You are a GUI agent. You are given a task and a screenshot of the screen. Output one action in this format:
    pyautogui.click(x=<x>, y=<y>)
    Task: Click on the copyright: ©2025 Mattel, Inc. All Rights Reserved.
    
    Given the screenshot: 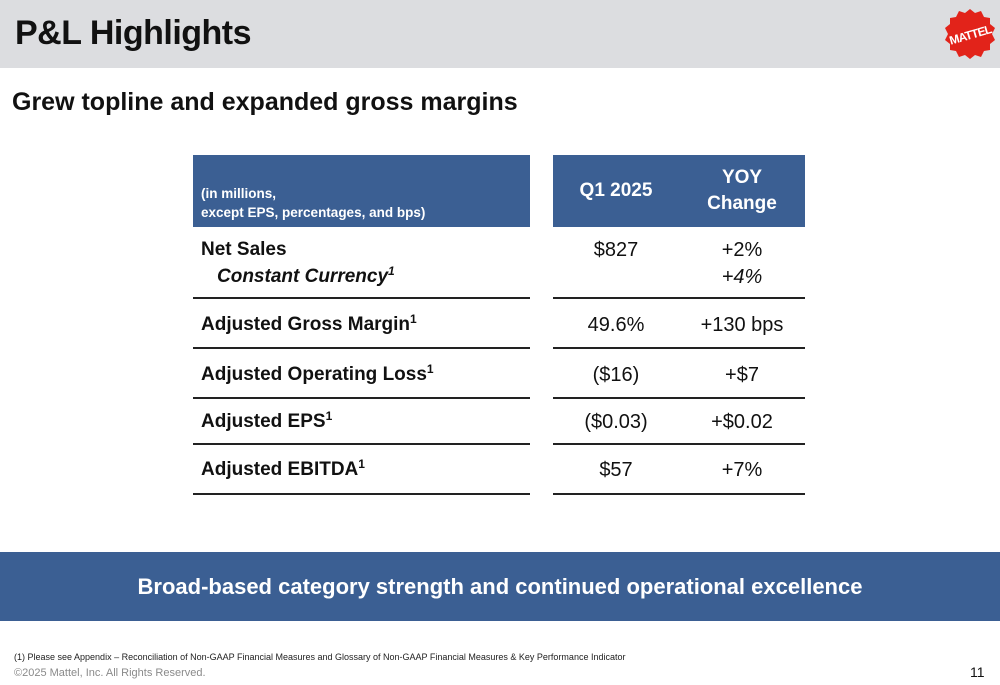 What is the action you would take?
    pyautogui.click(x=110, y=673)
    